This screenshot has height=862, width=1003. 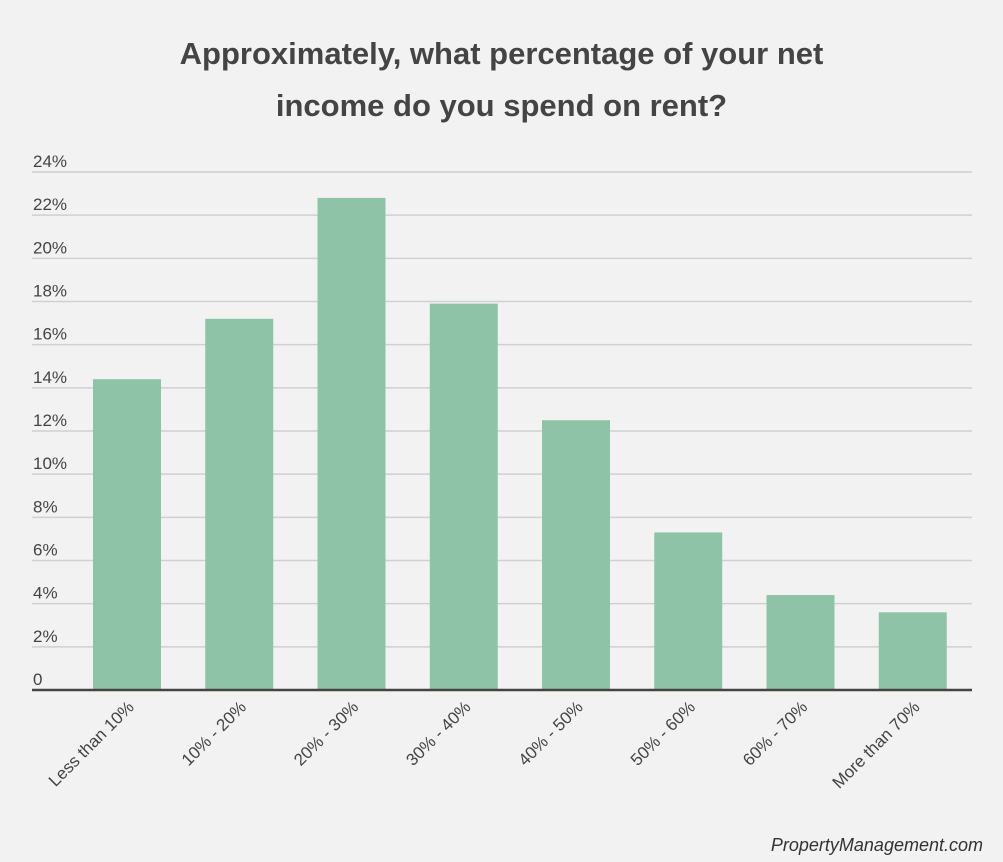 I want to click on x-tick-label: 30% - 40%, so click(x=438, y=733).